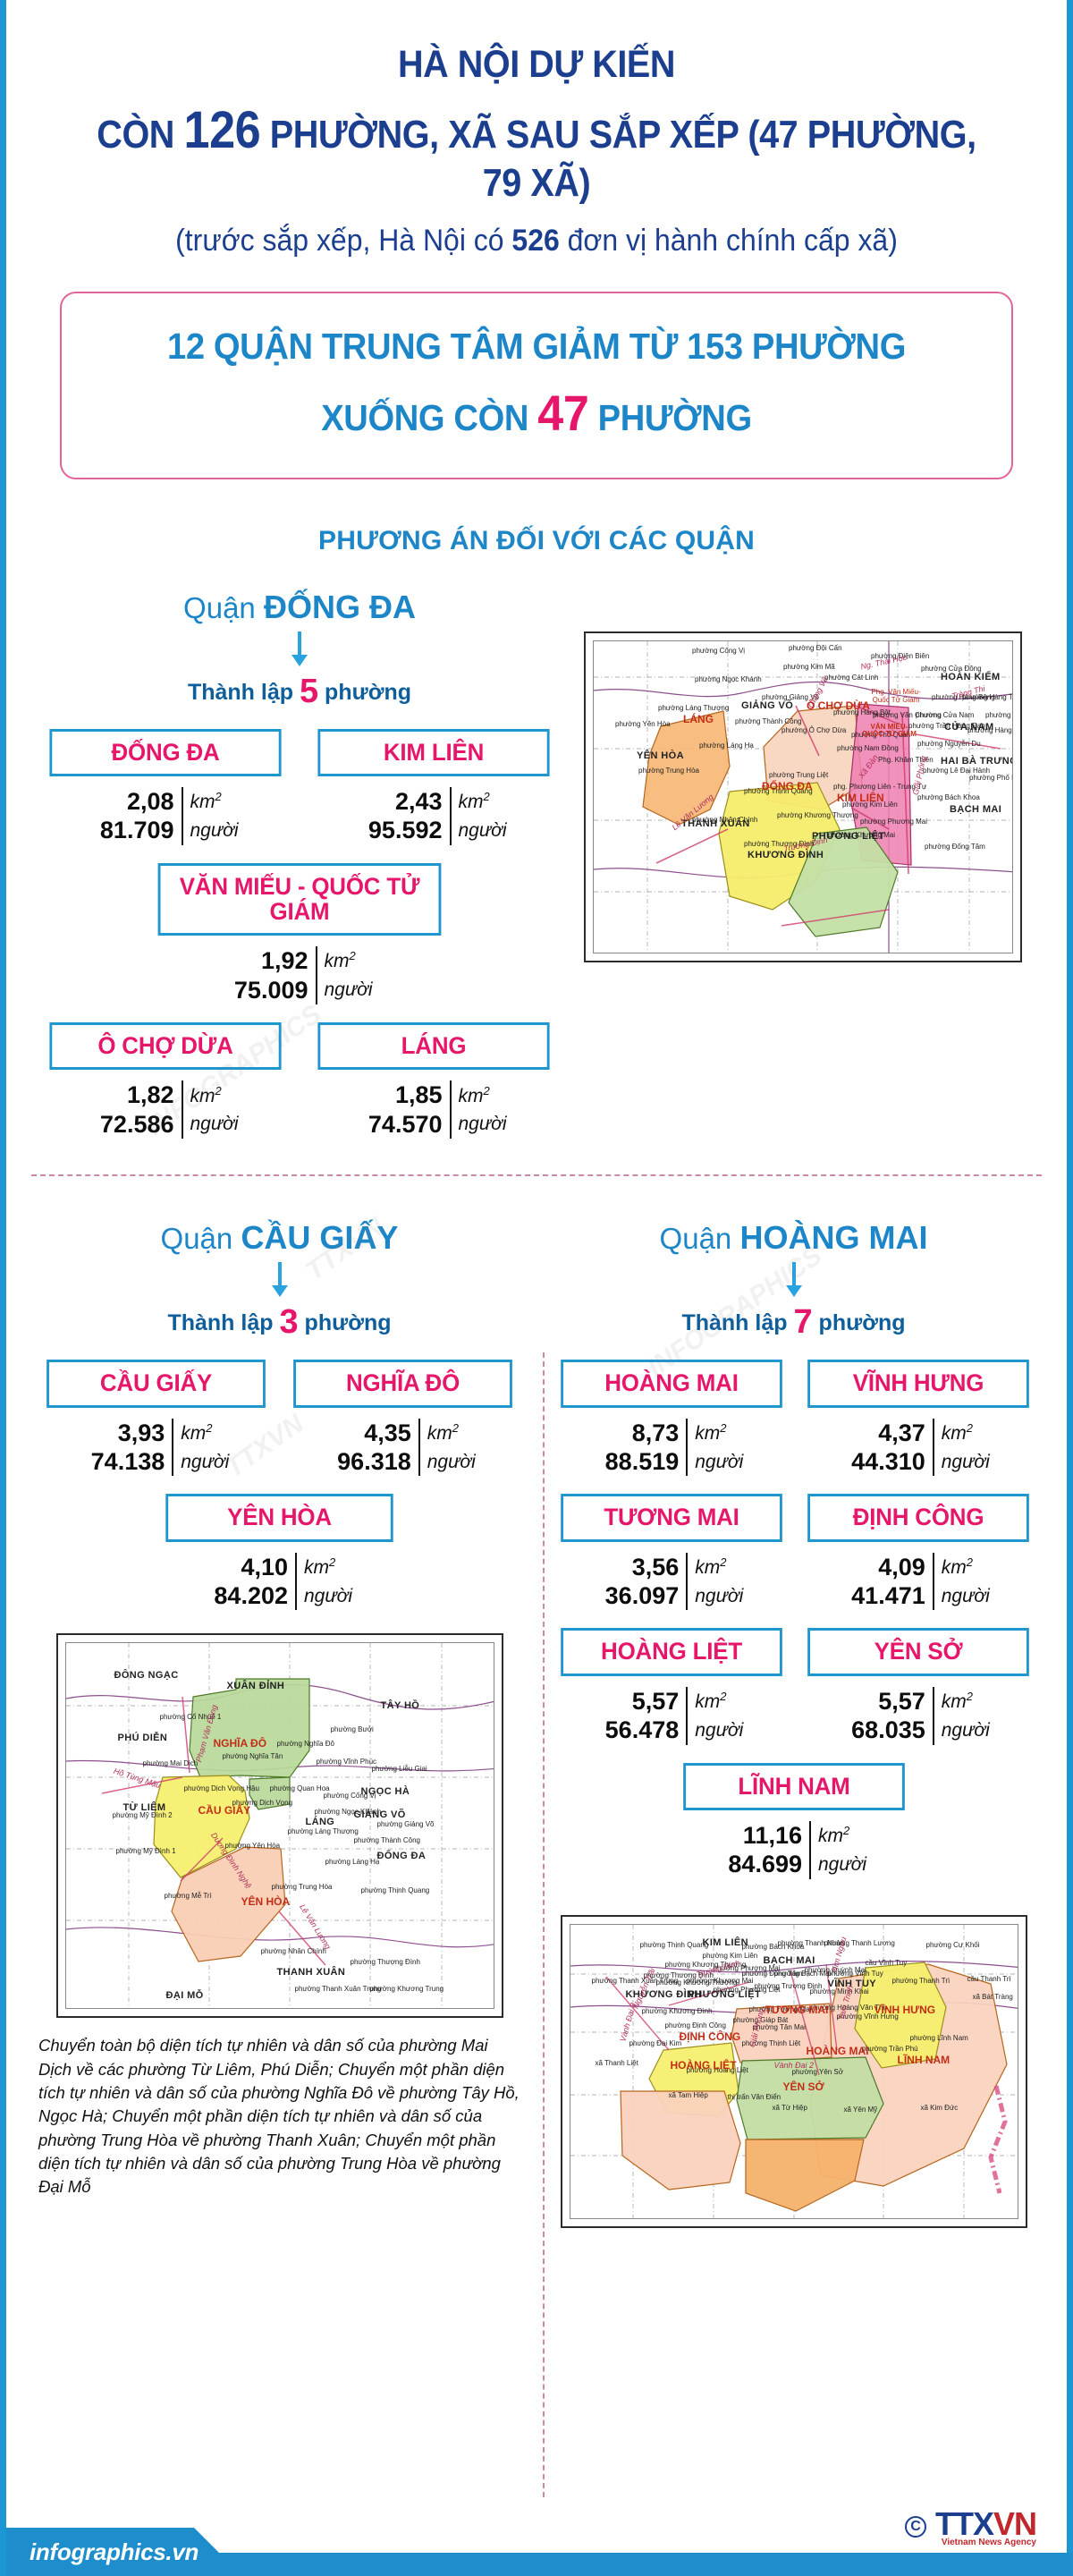 This screenshot has width=1073, height=2576. I want to click on map-label-ward: phường Vĩnh Tuy, so click(855, 1973).